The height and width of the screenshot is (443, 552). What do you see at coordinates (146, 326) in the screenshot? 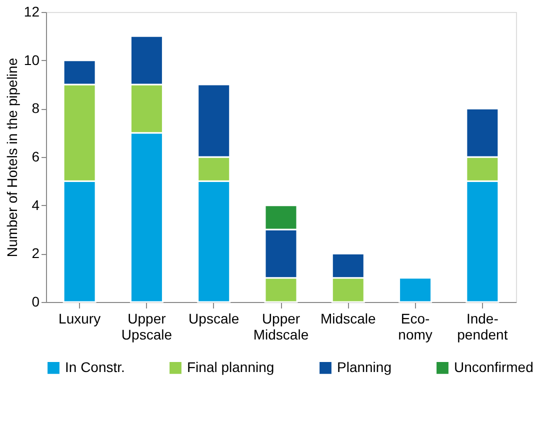
I see `x-tick-label: Upper Upscale` at bounding box center [146, 326].